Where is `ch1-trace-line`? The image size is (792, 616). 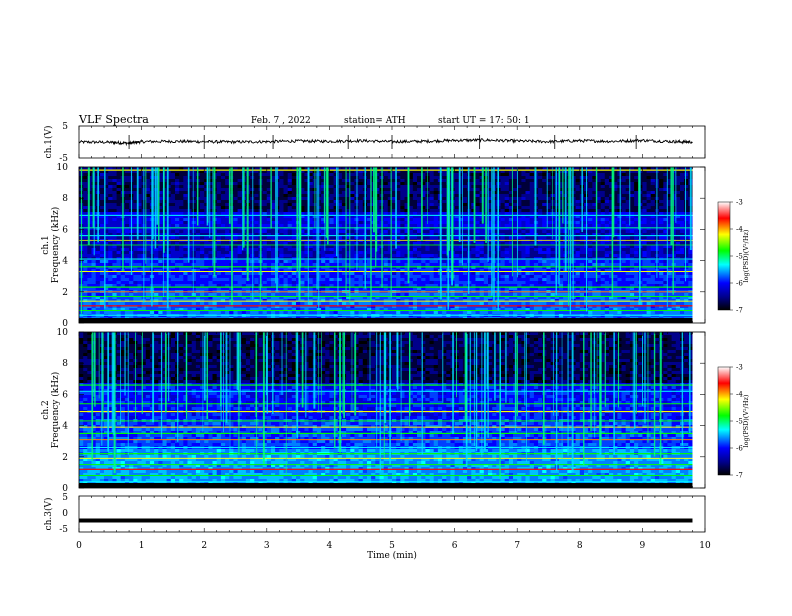 ch1-trace-line is located at coordinates (386, 142).